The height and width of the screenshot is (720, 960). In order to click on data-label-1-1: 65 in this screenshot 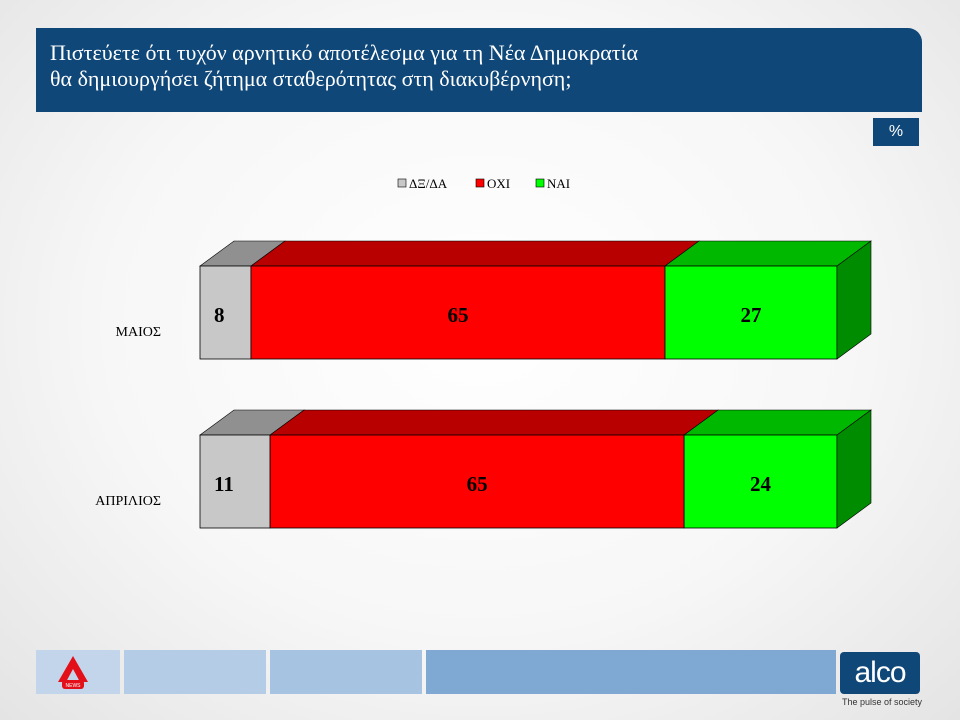, I will do `click(477, 484)`.